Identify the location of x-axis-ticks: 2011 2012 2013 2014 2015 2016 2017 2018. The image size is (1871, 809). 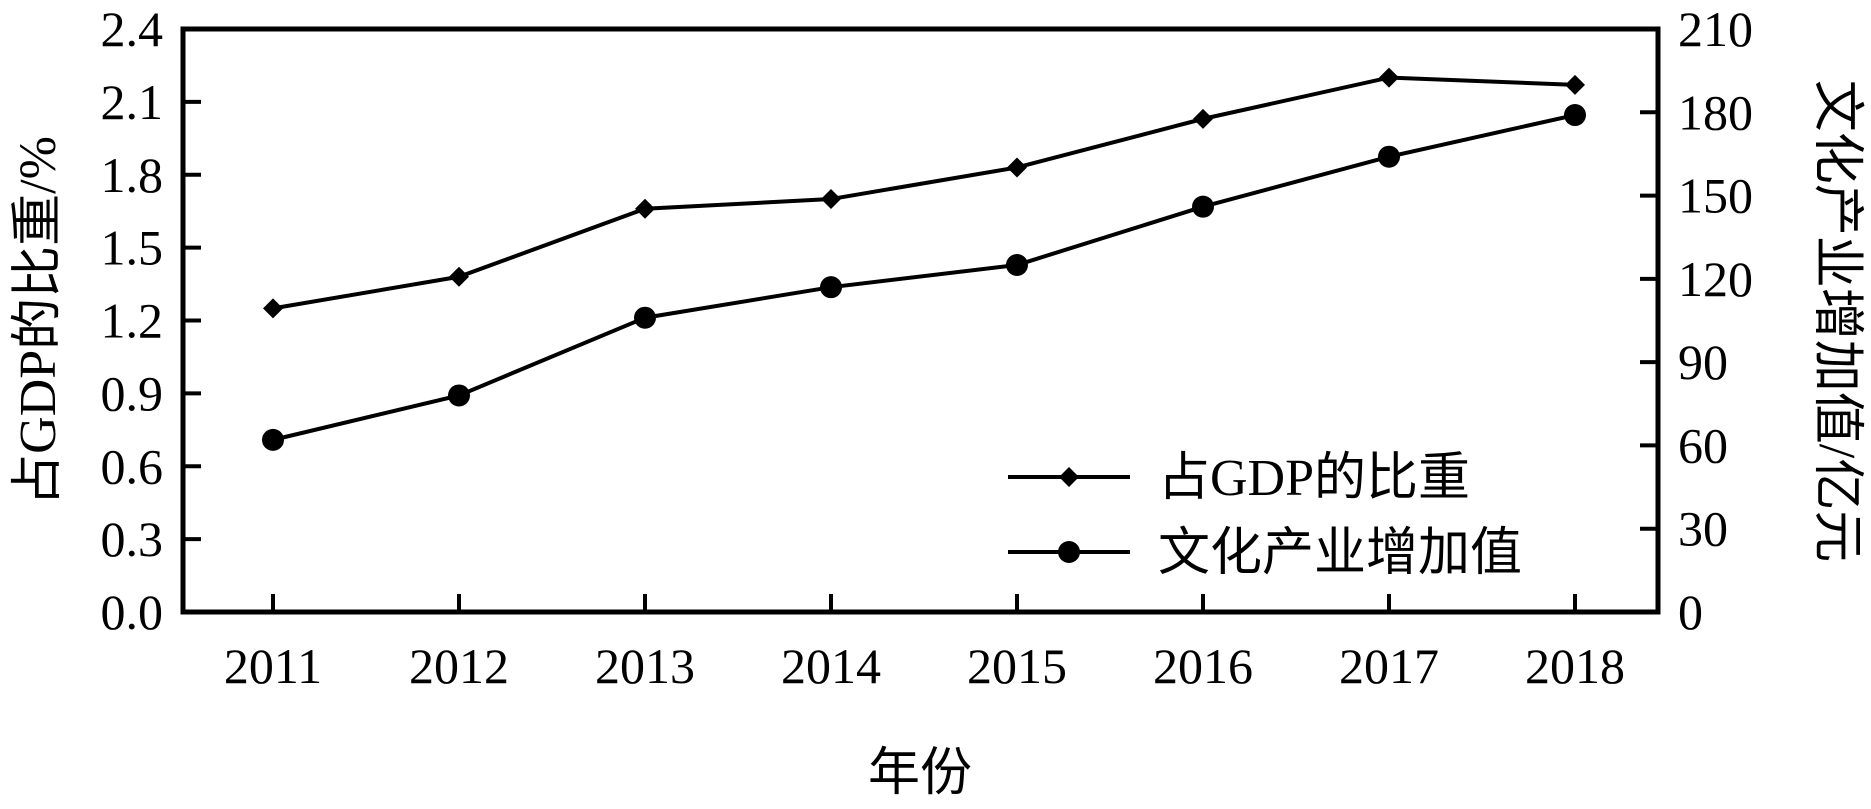
(924, 644).